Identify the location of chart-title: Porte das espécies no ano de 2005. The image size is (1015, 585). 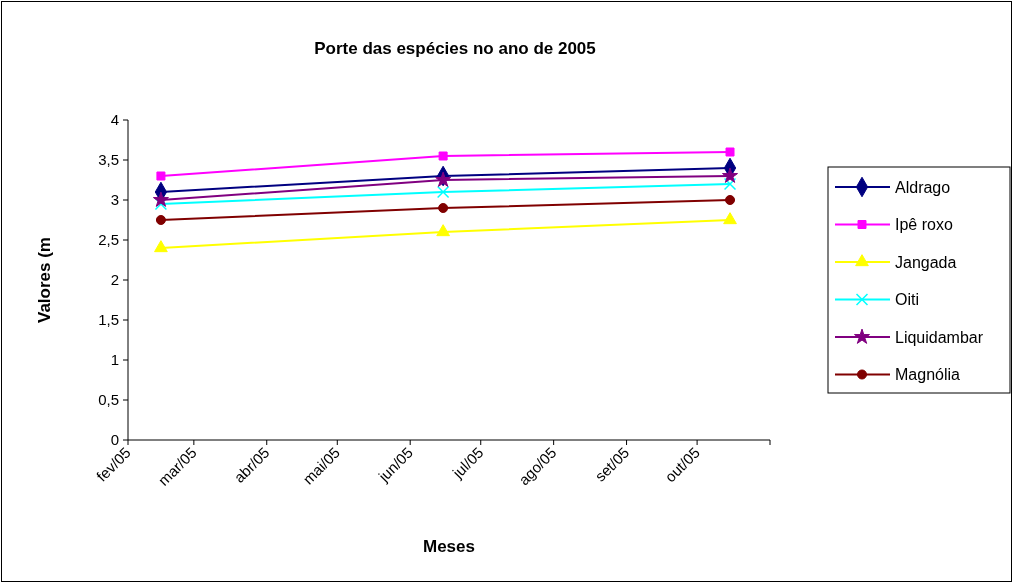
(455, 48).